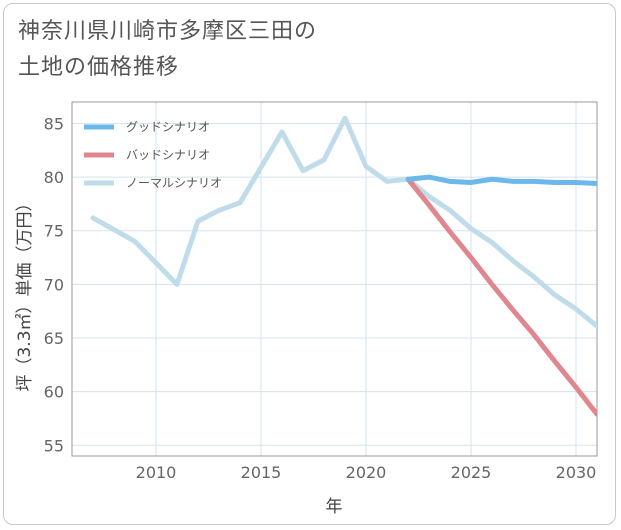  Describe the element at coordinates (25, 292) in the screenshot. I see `y-axis-label: 坪（3.3㎡）単価（万円）` at that location.